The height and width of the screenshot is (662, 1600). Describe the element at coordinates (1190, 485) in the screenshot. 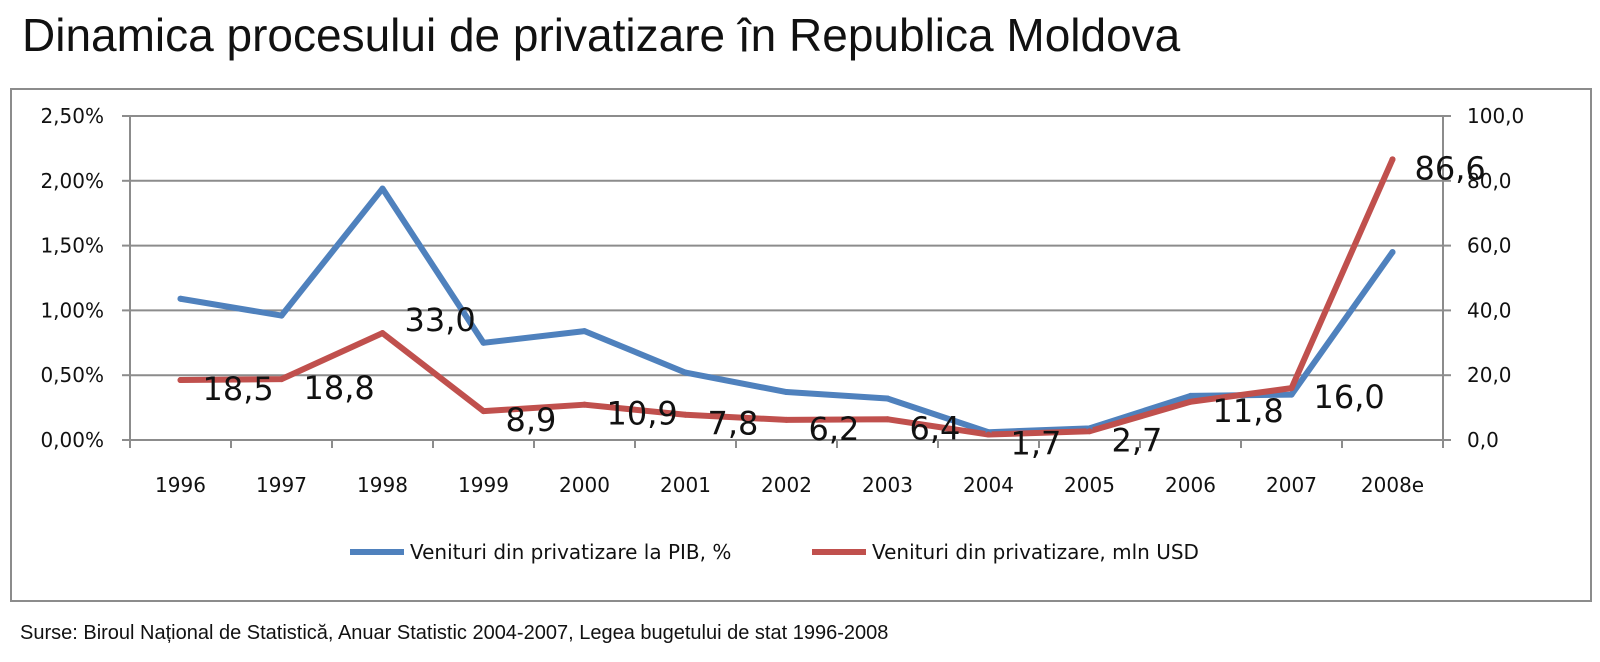

I see `x-tick-label: 2006` at that location.